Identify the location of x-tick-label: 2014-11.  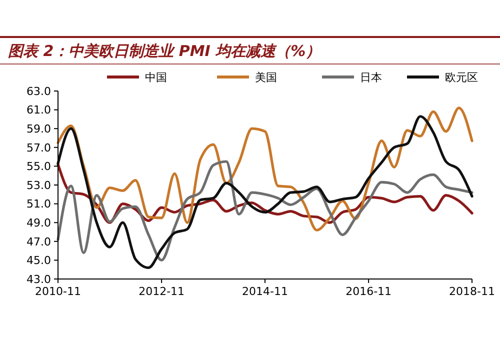
(265, 291).